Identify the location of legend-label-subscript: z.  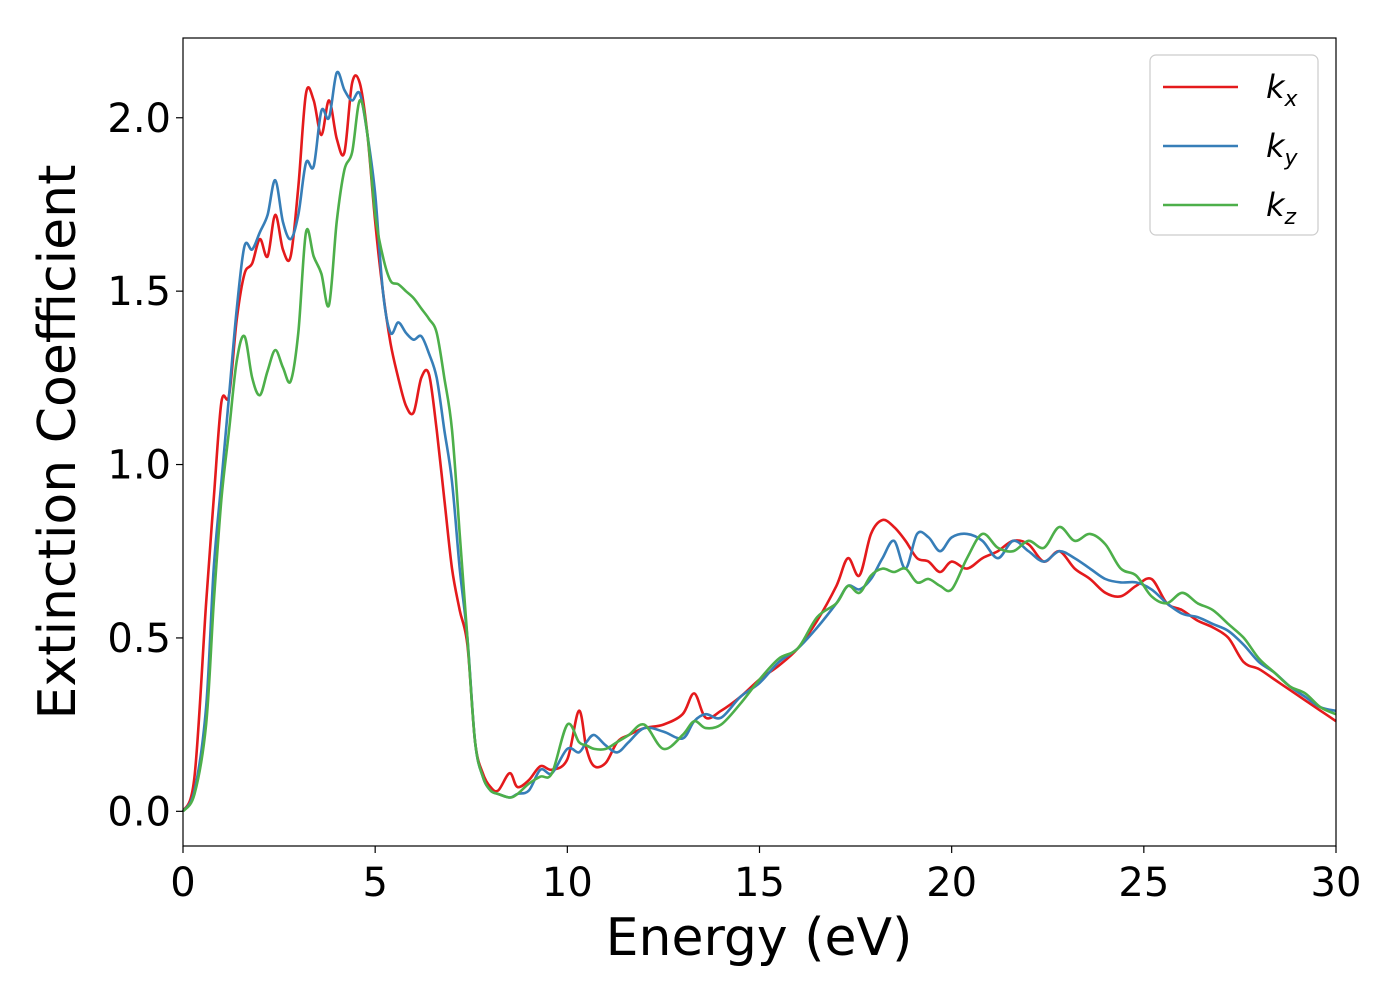
(1290, 217).